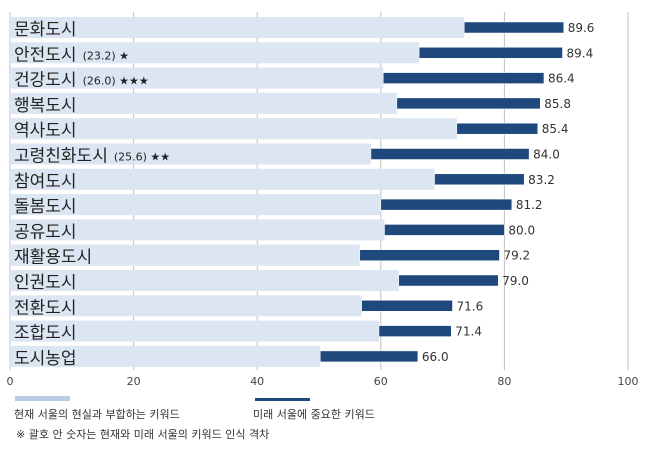  What do you see at coordinates (529, 205) in the screenshot?
I see `value-label: 81.2` at bounding box center [529, 205].